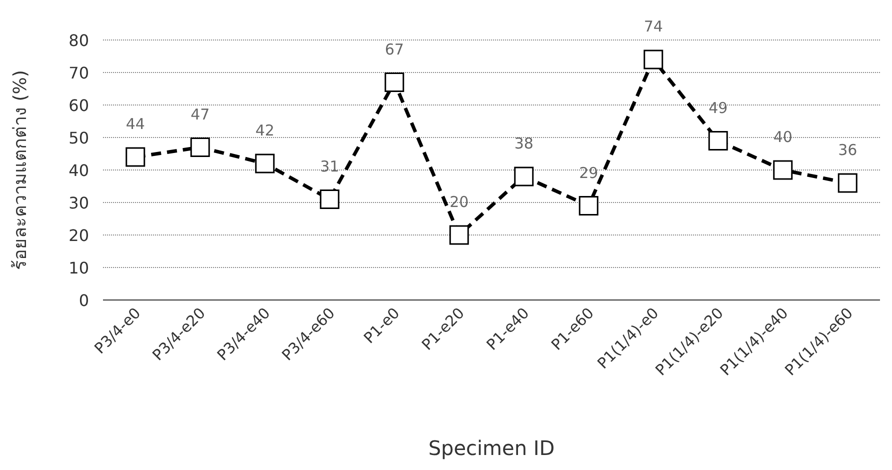  I want to click on x-axis-title: Specimen ID, so click(491, 448).